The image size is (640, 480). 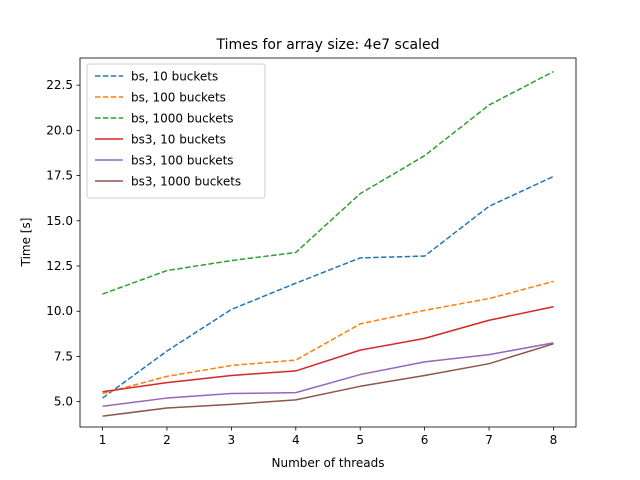 What do you see at coordinates (103, 440) in the screenshot?
I see `x-tick-label: 1` at bounding box center [103, 440].